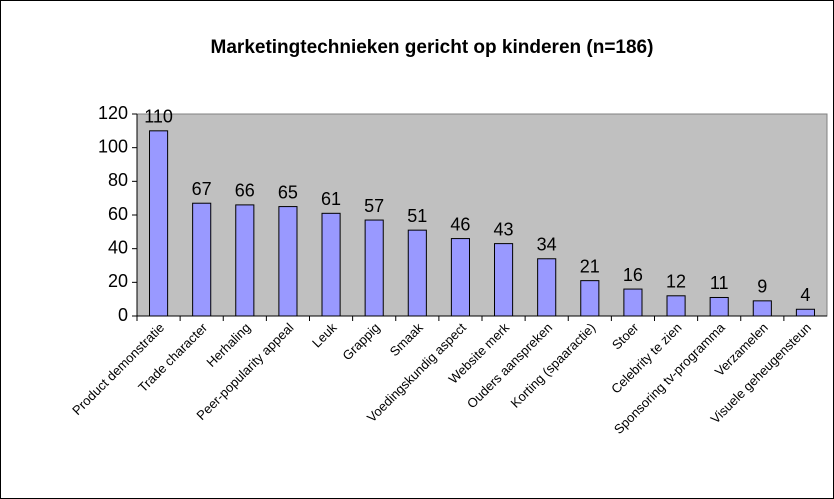  I want to click on y-tick-label: 60, so click(118, 214).